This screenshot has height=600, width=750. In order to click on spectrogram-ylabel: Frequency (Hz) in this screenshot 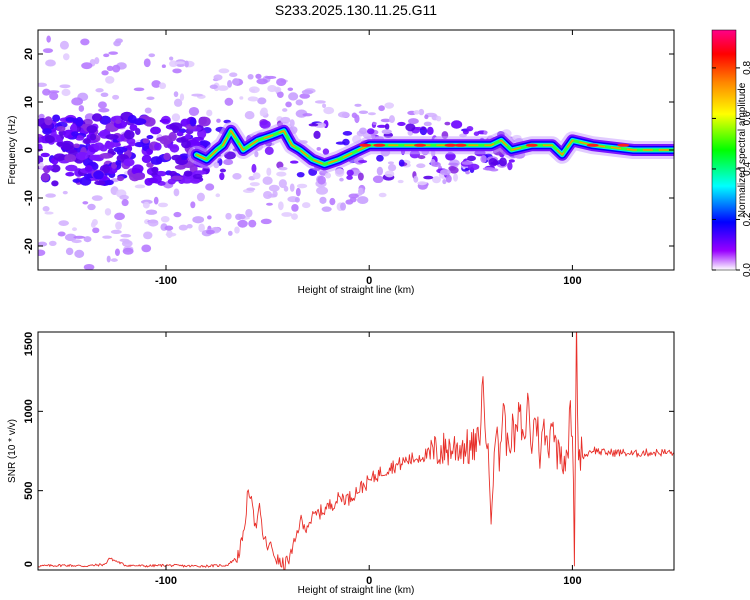, I will do `click(12, 150)`.